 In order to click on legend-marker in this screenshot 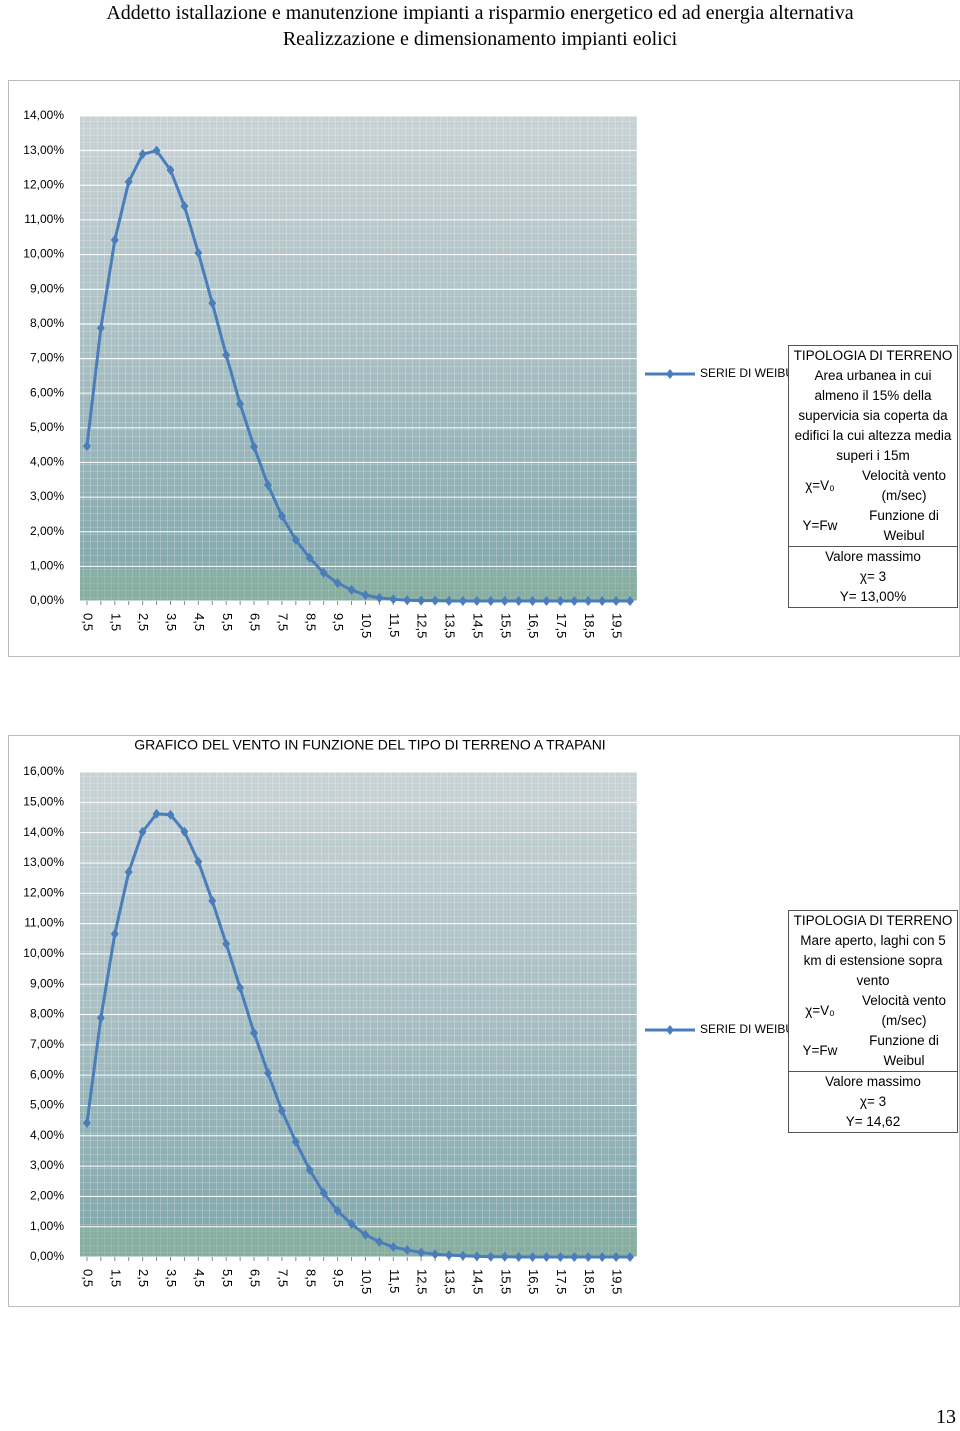, I will do `click(670, 1030)`.